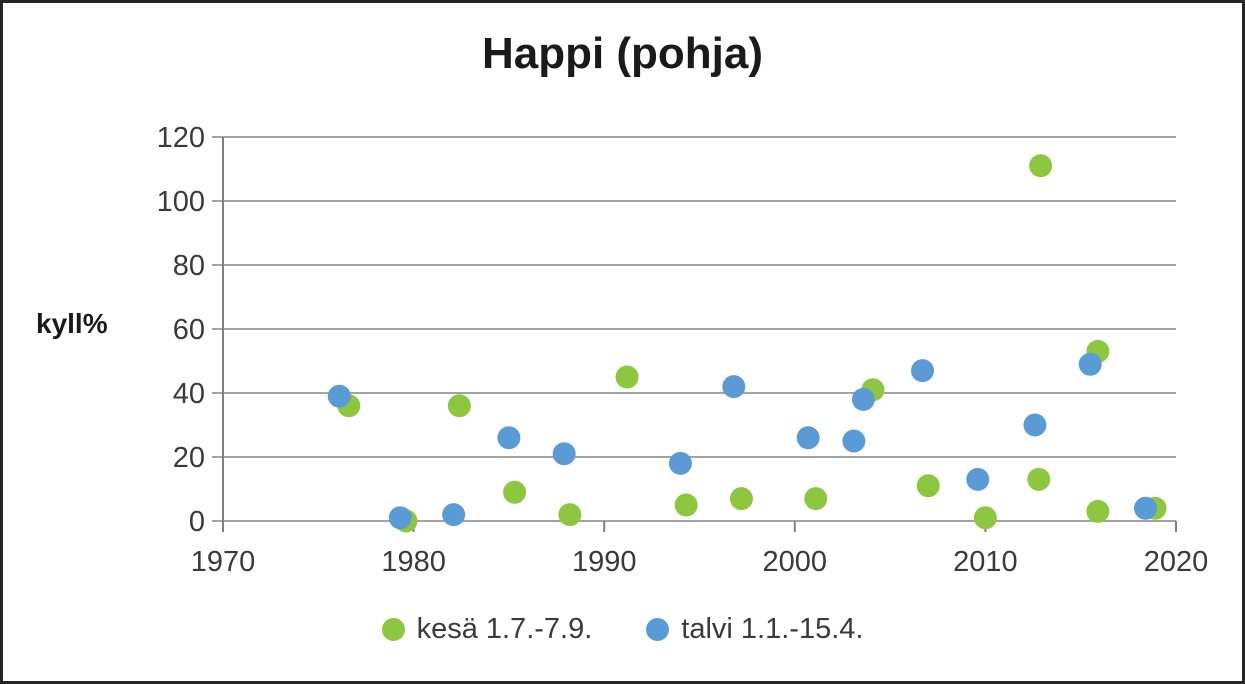 Image resolution: width=1245 pixels, height=684 pixels. I want to click on y-tick-label: 120, so click(181, 138).